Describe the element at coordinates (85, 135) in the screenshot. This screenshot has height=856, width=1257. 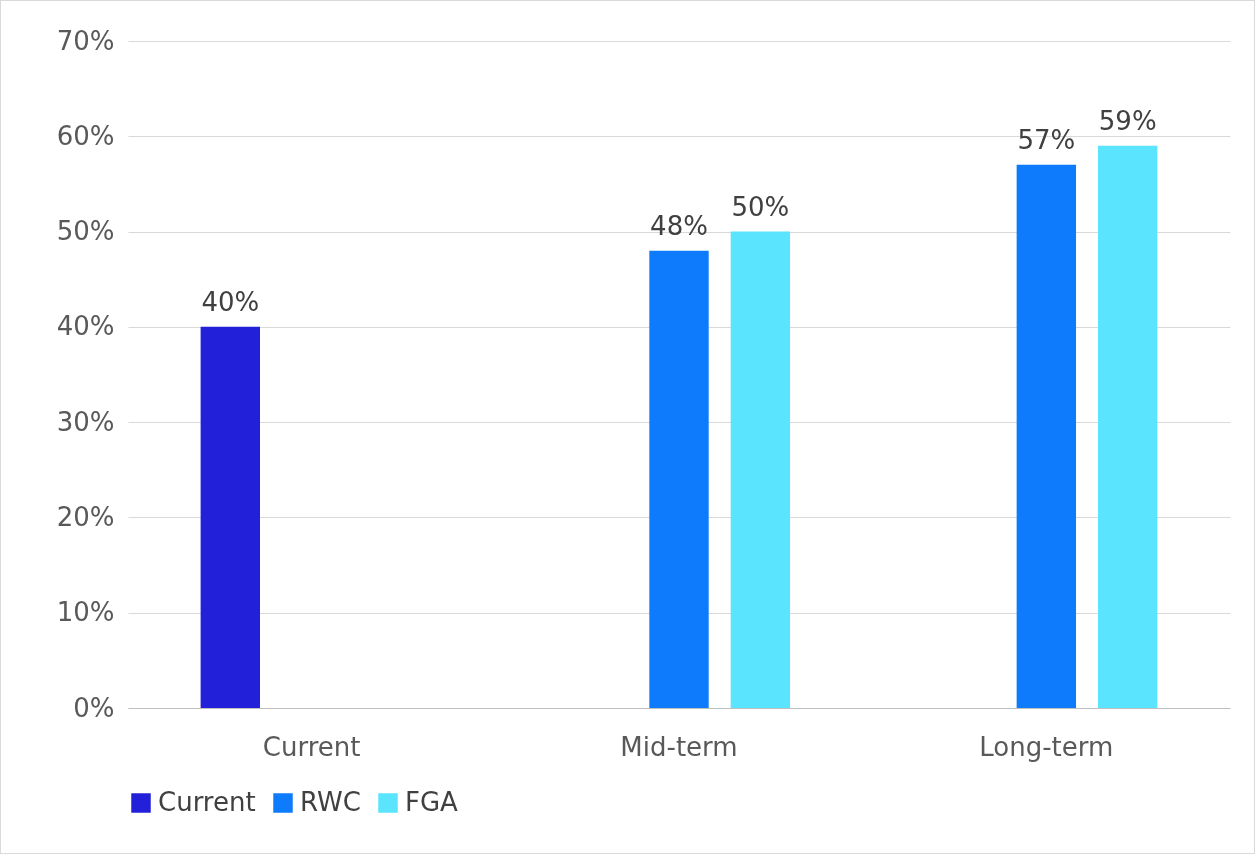
I see `y-tick-label: 60%` at that location.